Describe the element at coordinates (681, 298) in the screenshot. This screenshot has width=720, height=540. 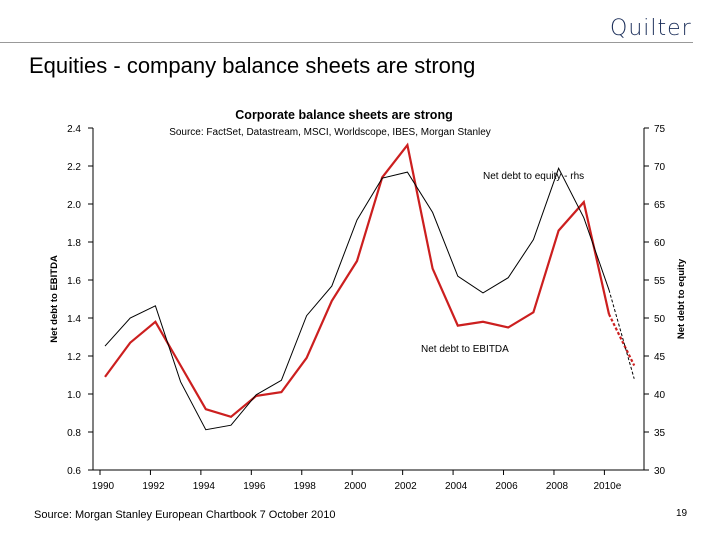
I see `right-axis-label: Net debt to equity` at that location.